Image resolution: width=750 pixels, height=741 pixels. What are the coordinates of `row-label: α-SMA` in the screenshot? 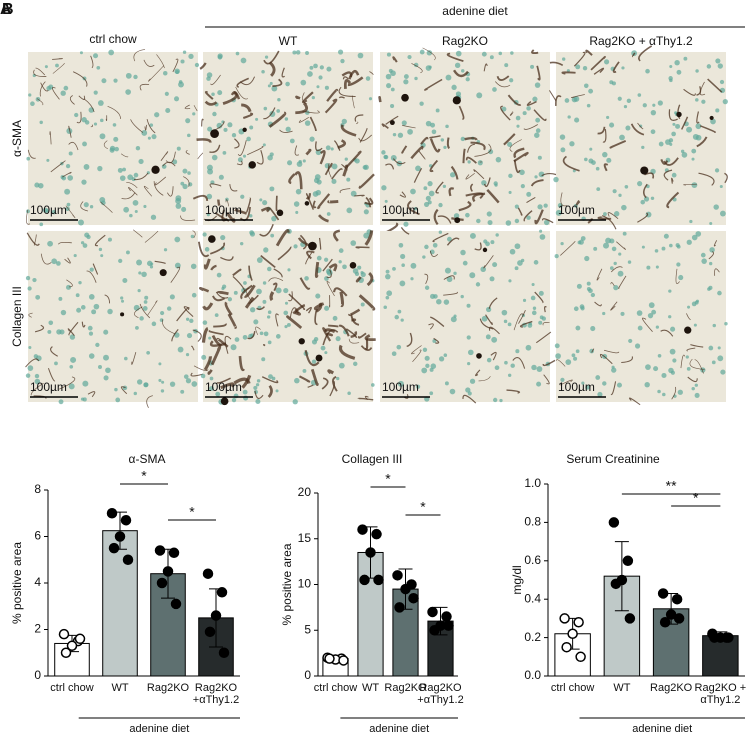 It's located at (17, 138).